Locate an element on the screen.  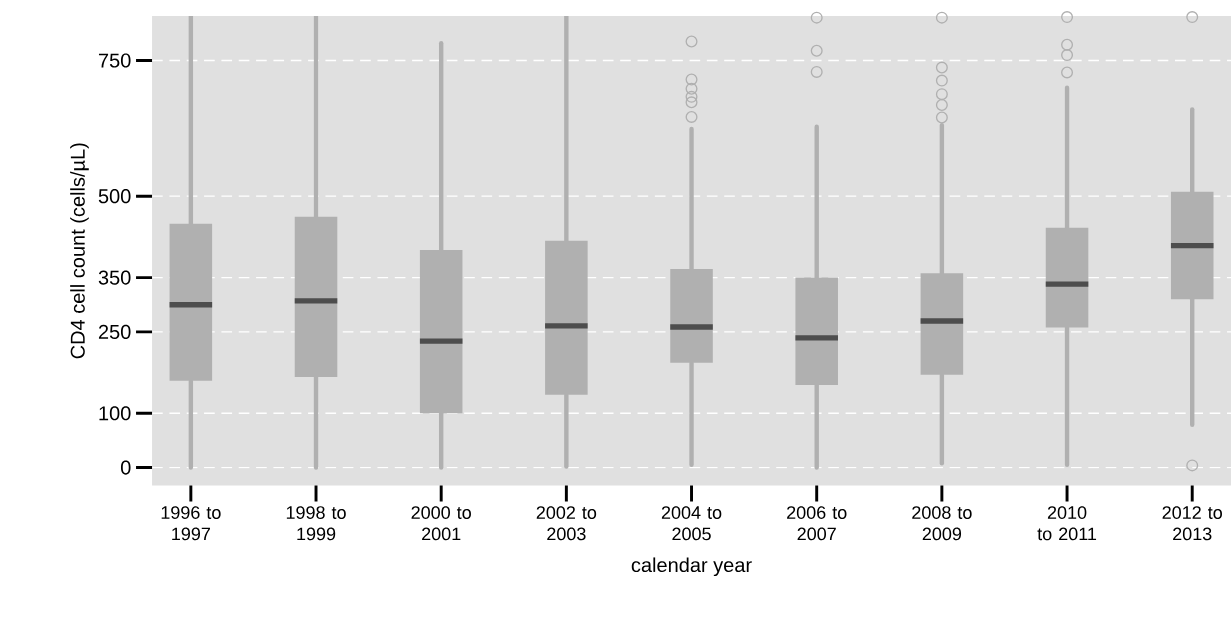
x-tick-label: 2010 to 2011 is located at coordinates (1067, 523).